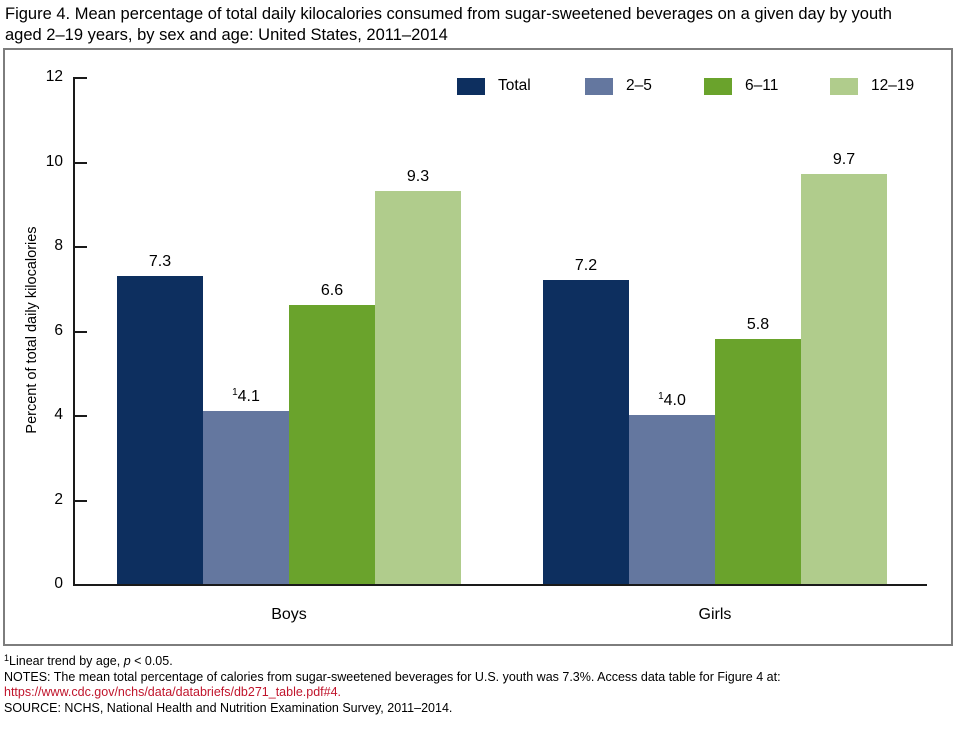 The width and height of the screenshot is (960, 731). I want to click on y-tick-label-0: 0, so click(58, 583).